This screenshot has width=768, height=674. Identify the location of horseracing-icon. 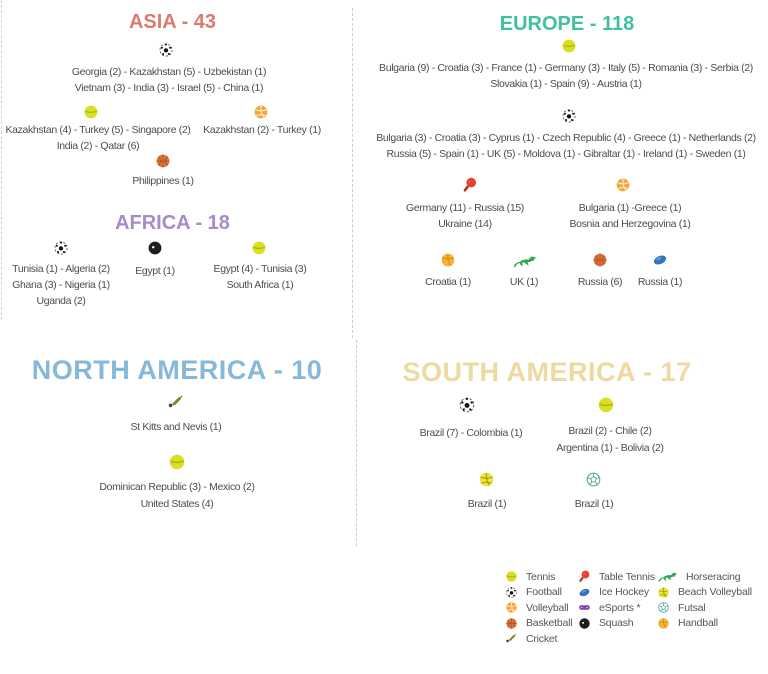
(667, 576).